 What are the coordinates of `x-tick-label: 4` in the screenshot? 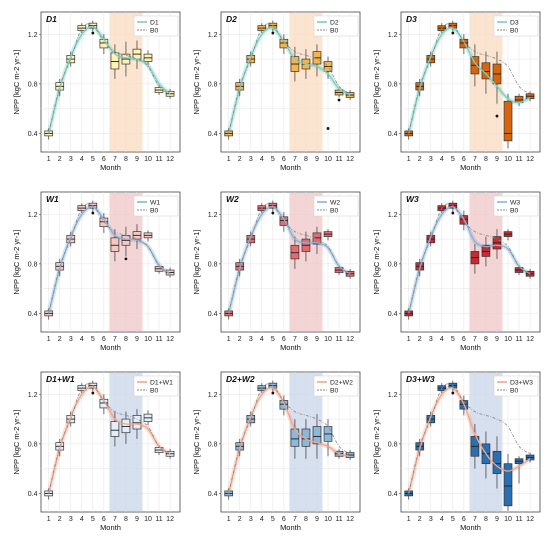 It's located at (442, 519).